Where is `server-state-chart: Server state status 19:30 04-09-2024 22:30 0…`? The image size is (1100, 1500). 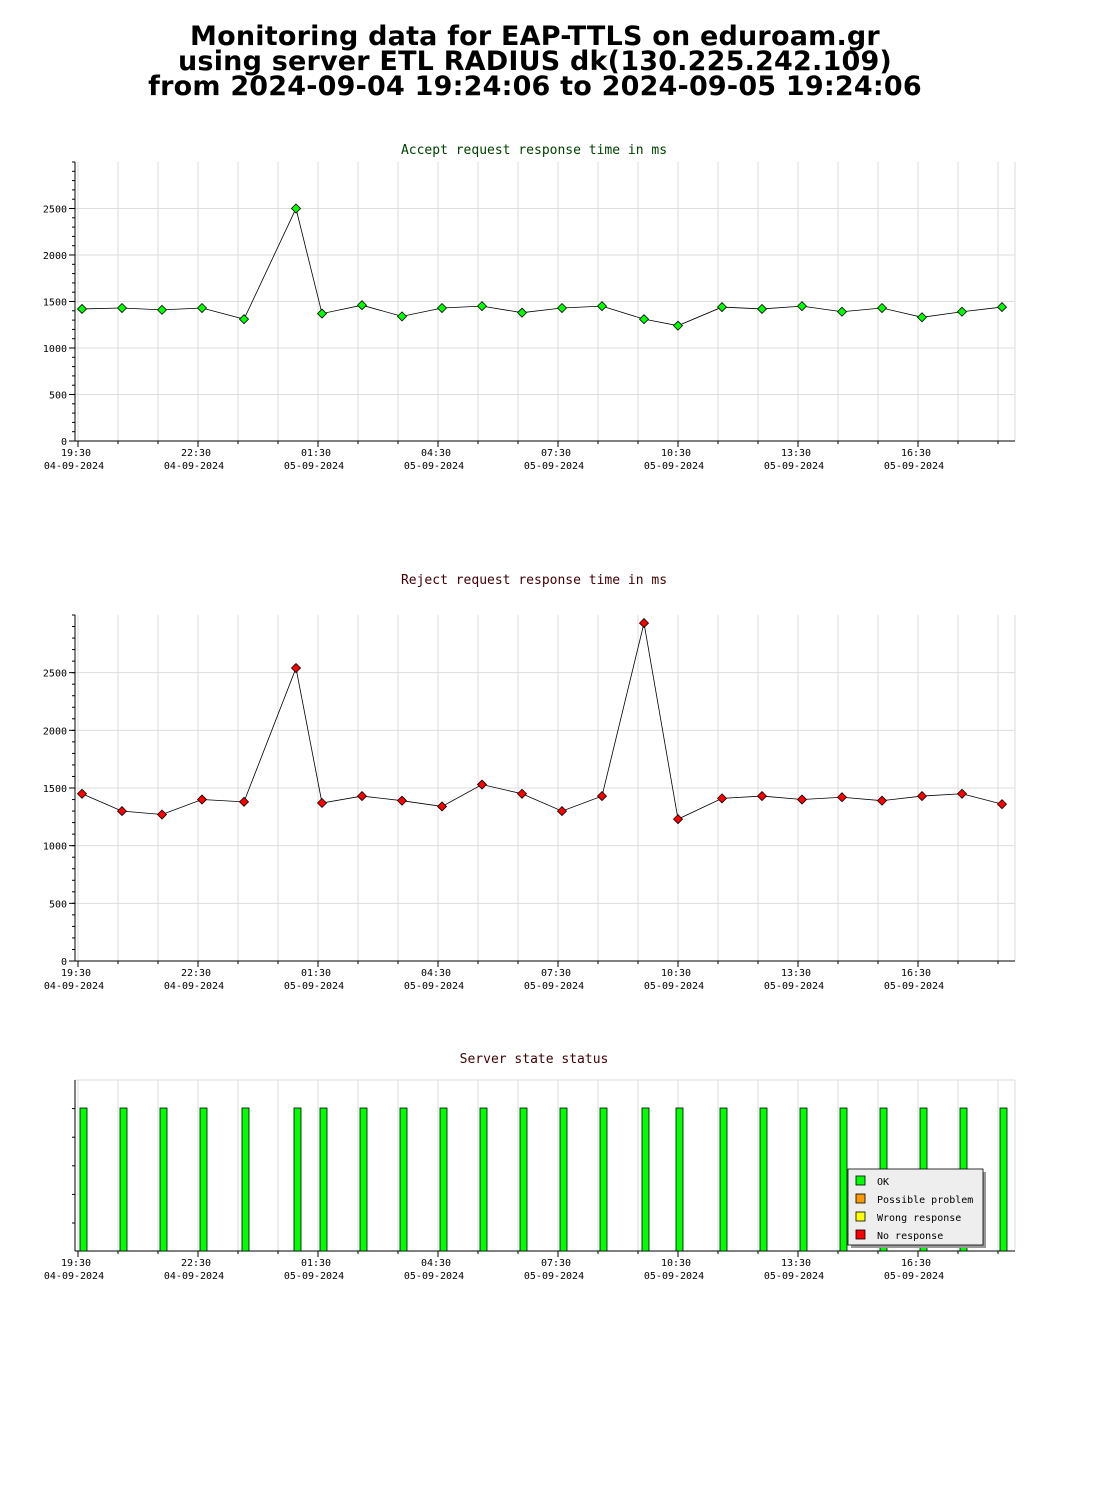
server-state-chart: Server state status 19:30 04-09-2024 22:30 0… is located at coordinates (530, 1167).